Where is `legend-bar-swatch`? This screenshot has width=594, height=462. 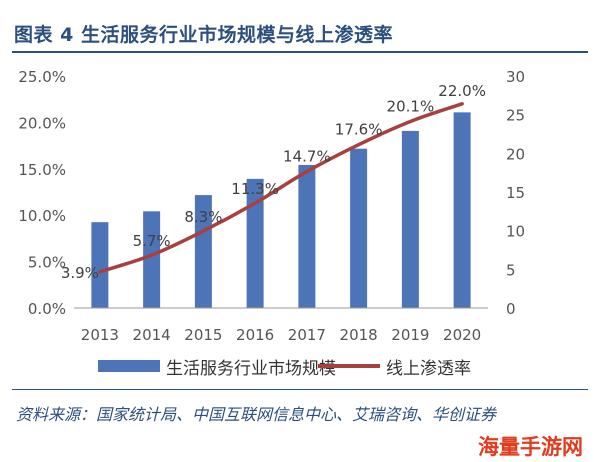 legend-bar-swatch is located at coordinates (129, 366).